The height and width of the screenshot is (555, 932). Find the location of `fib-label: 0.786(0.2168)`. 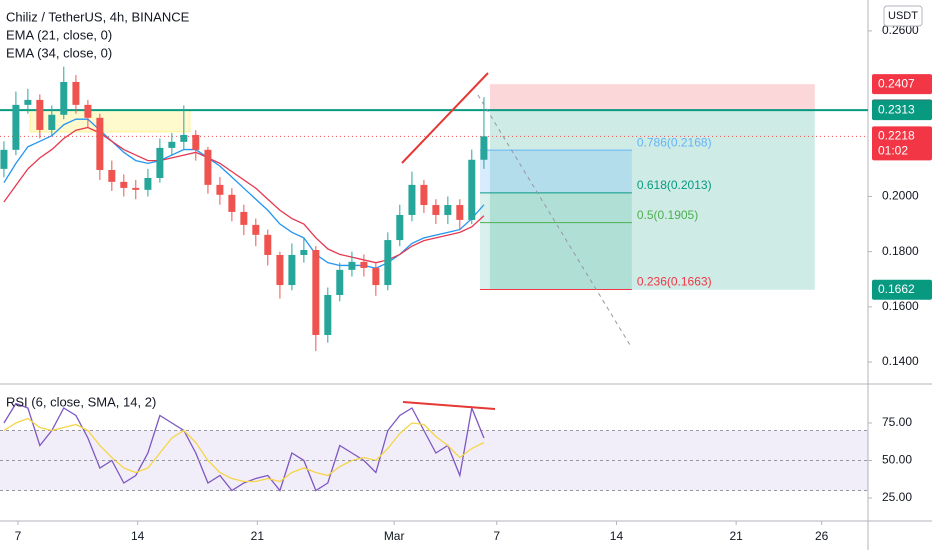

fib-label: 0.786(0.2168) is located at coordinates (674, 142).